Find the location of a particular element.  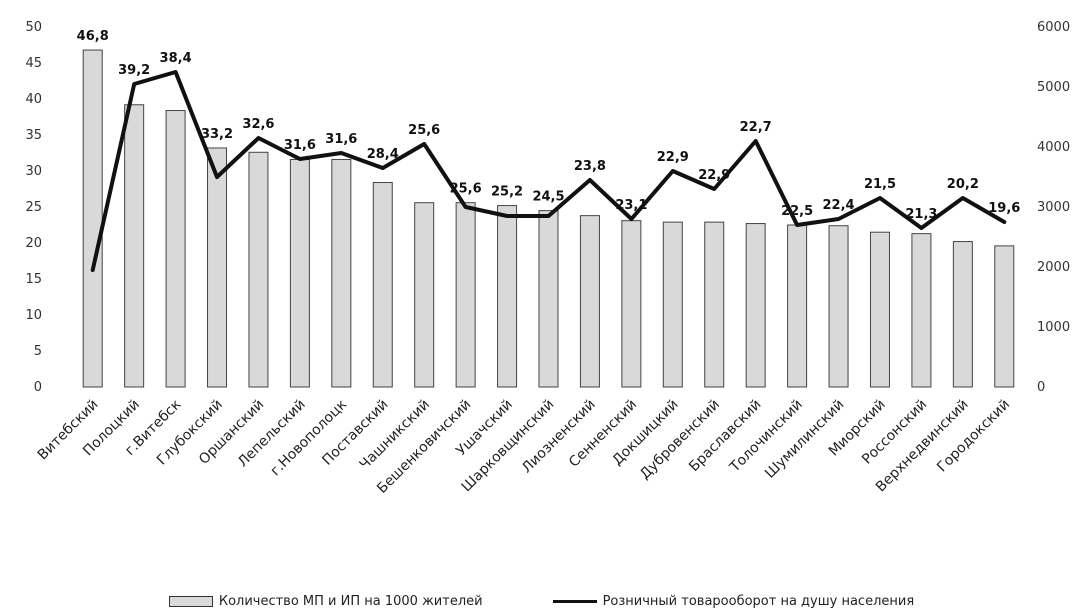

data-label: 24,5 is located at coordinates (548, 197).